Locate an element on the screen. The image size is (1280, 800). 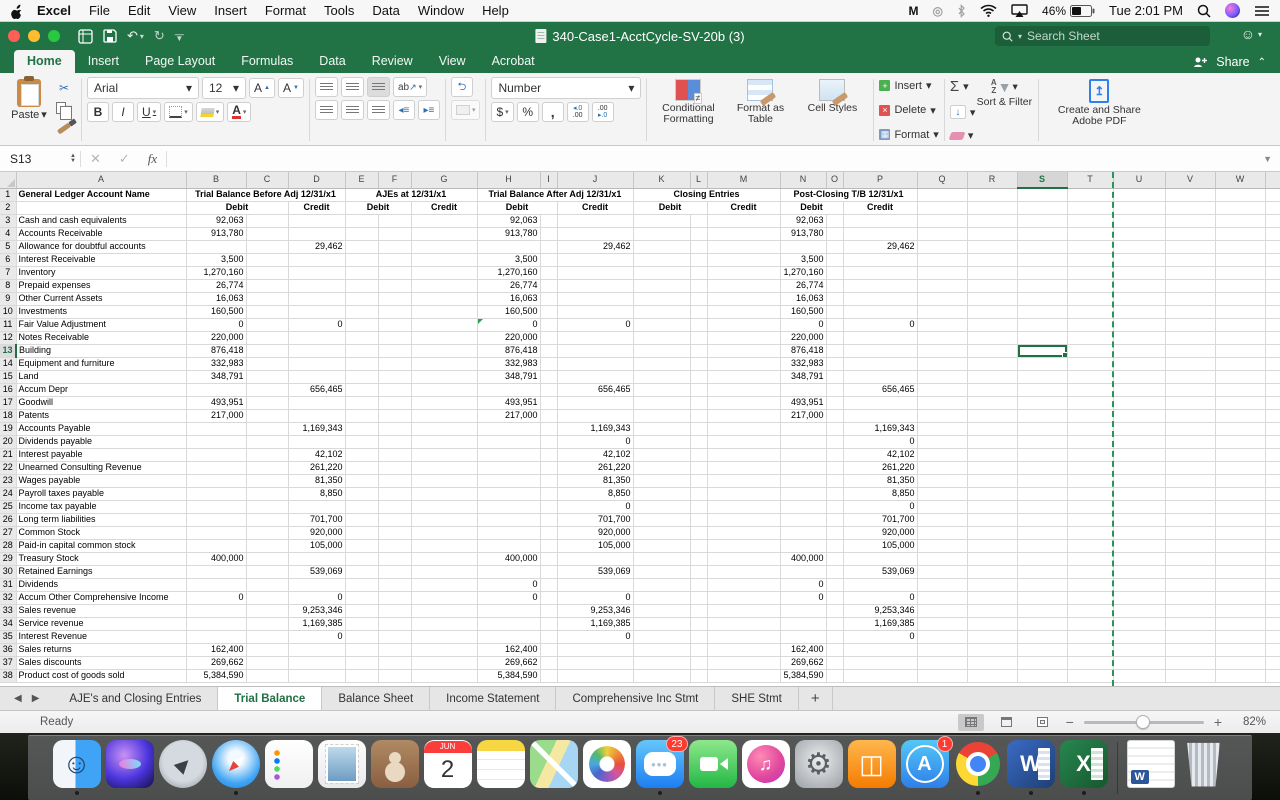
autosum-button: Σ ▾ is located at coordinates (959, 86).